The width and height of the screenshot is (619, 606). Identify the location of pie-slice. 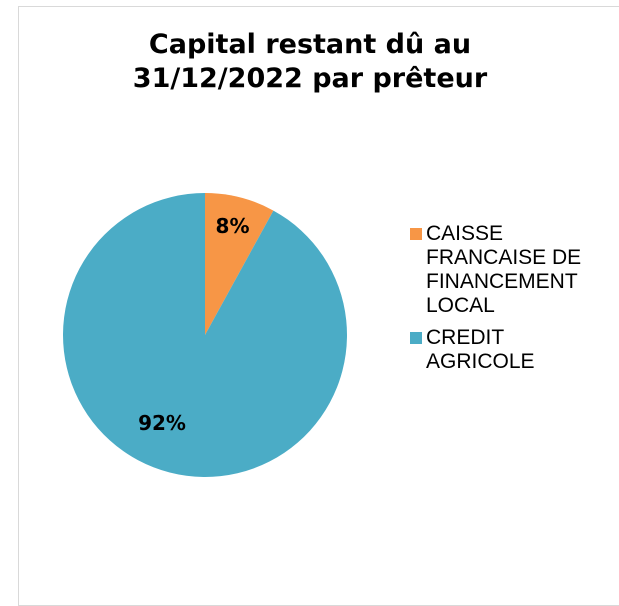
(239, 264).